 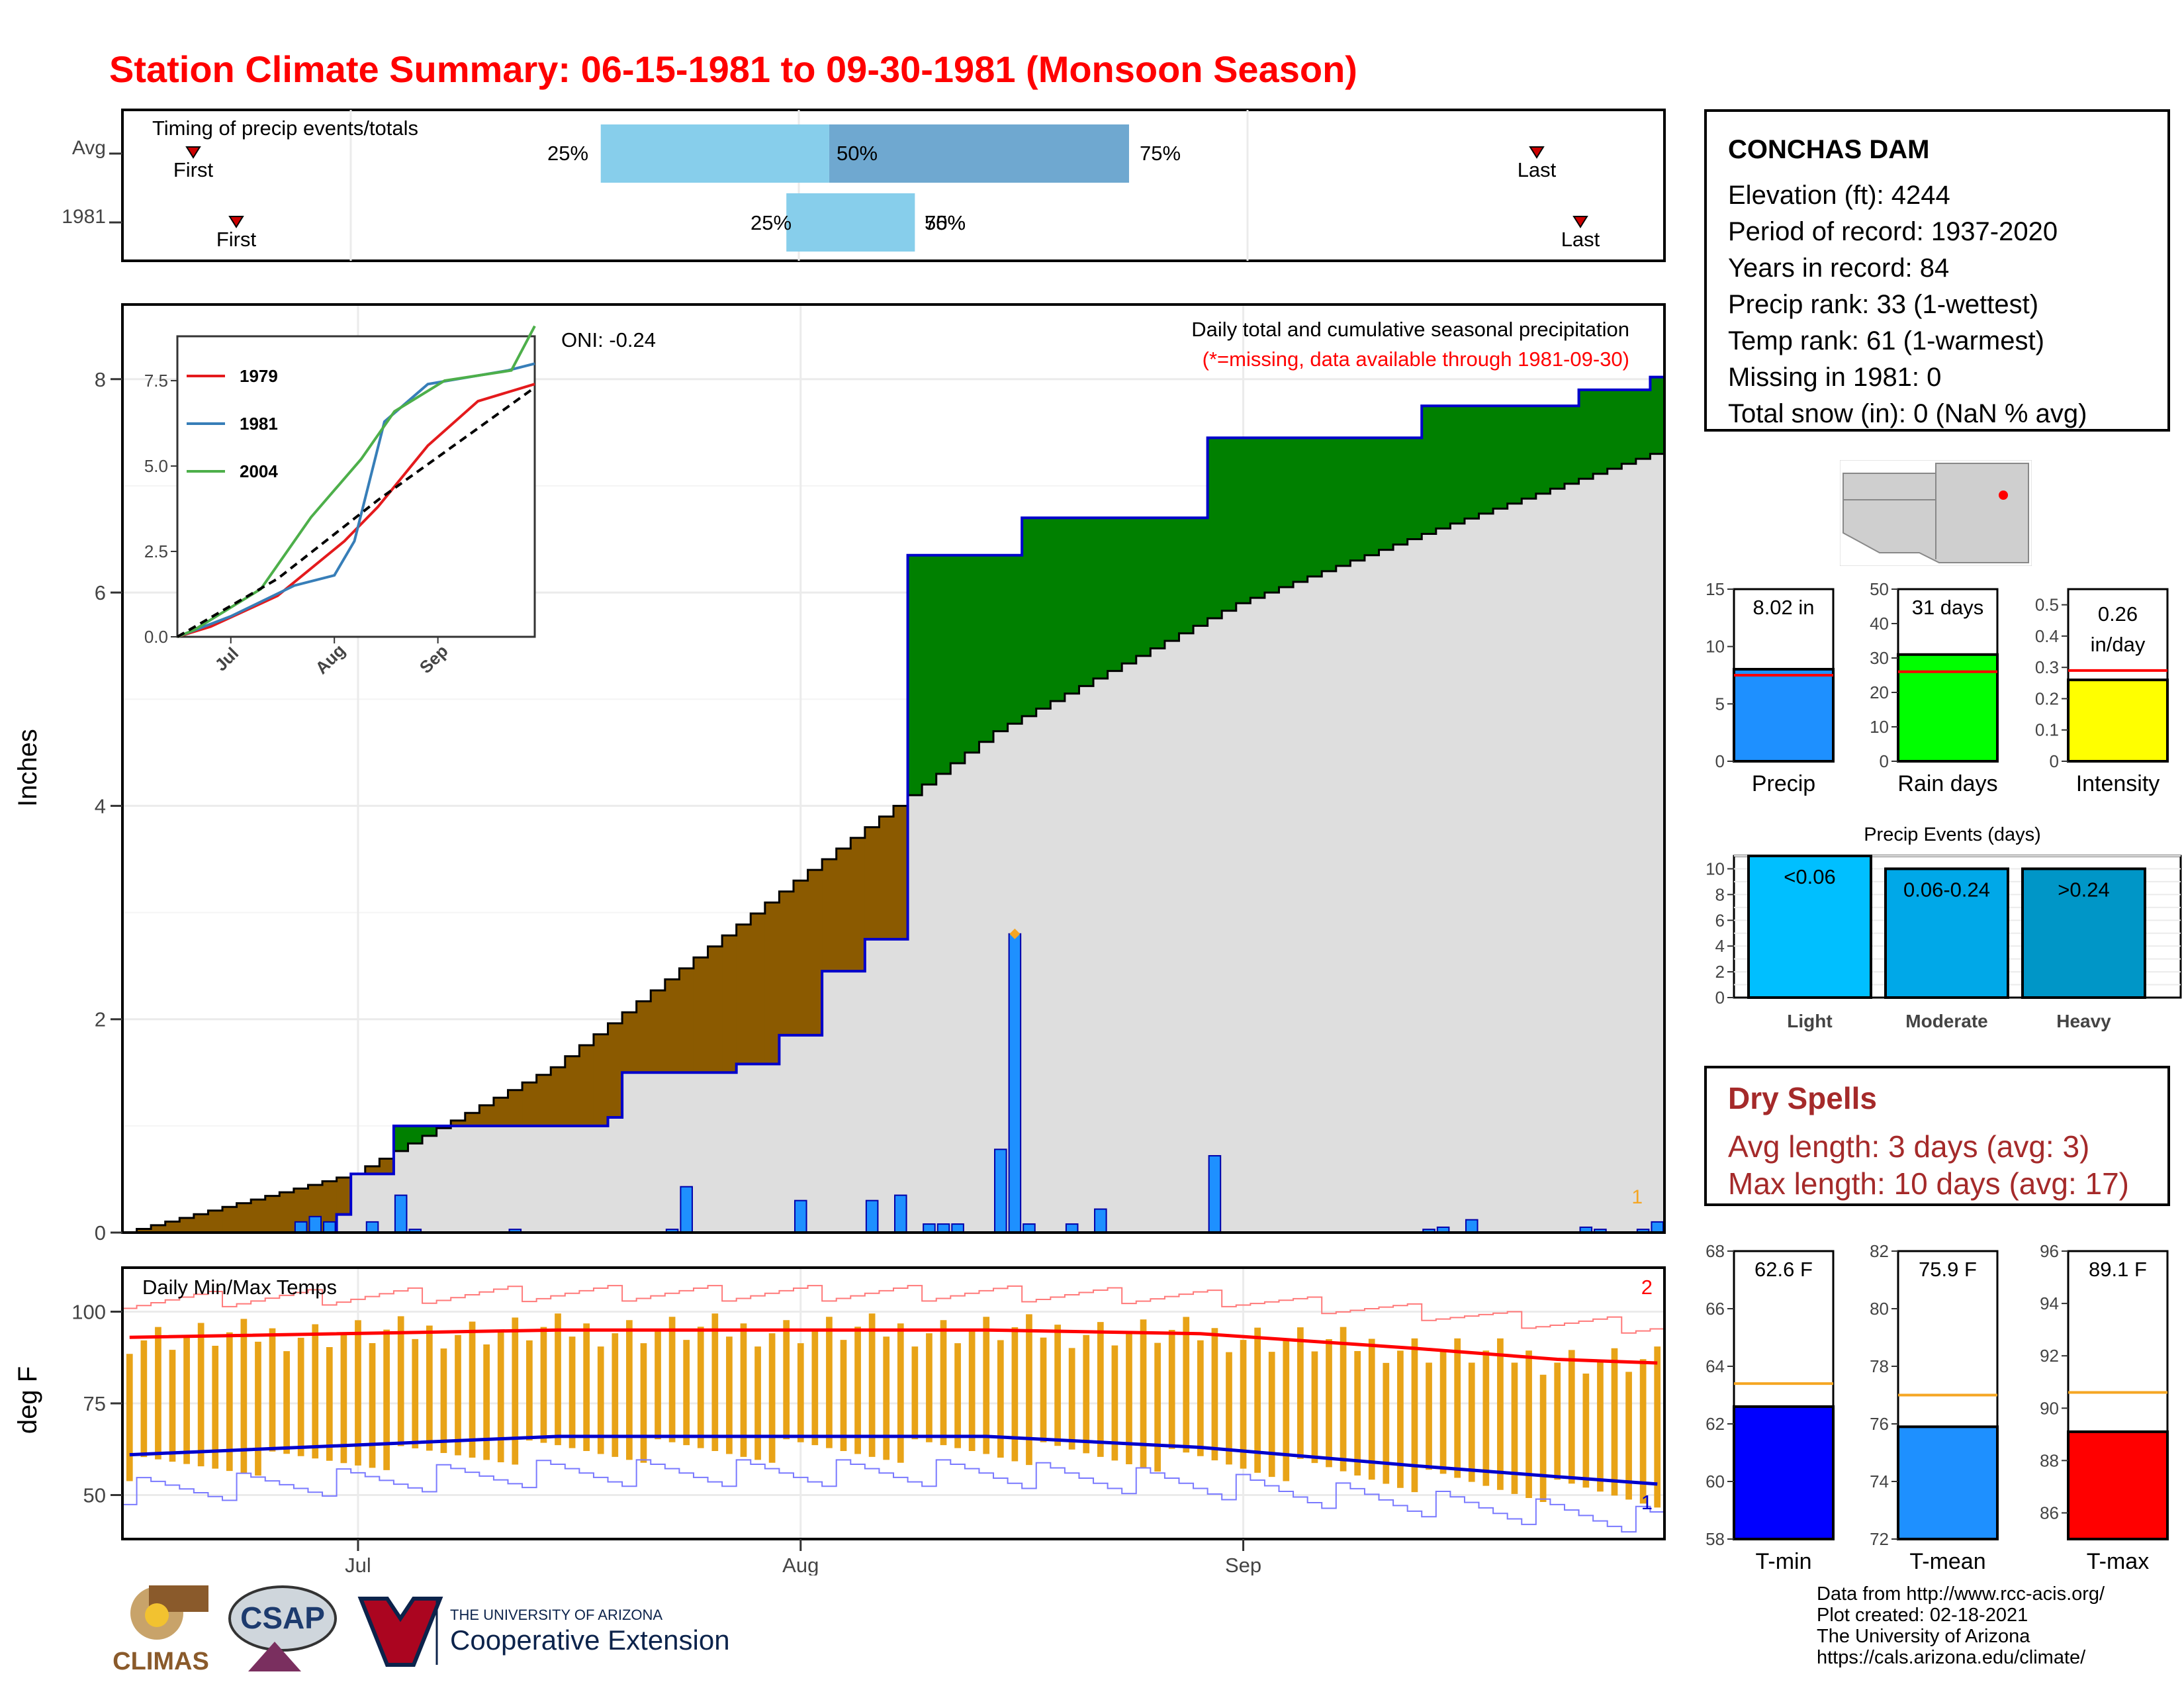 What do you see at coordinates (2003, 495) in the screenshot?
I see `station-location-dot` at bounding box center [2003, 495].